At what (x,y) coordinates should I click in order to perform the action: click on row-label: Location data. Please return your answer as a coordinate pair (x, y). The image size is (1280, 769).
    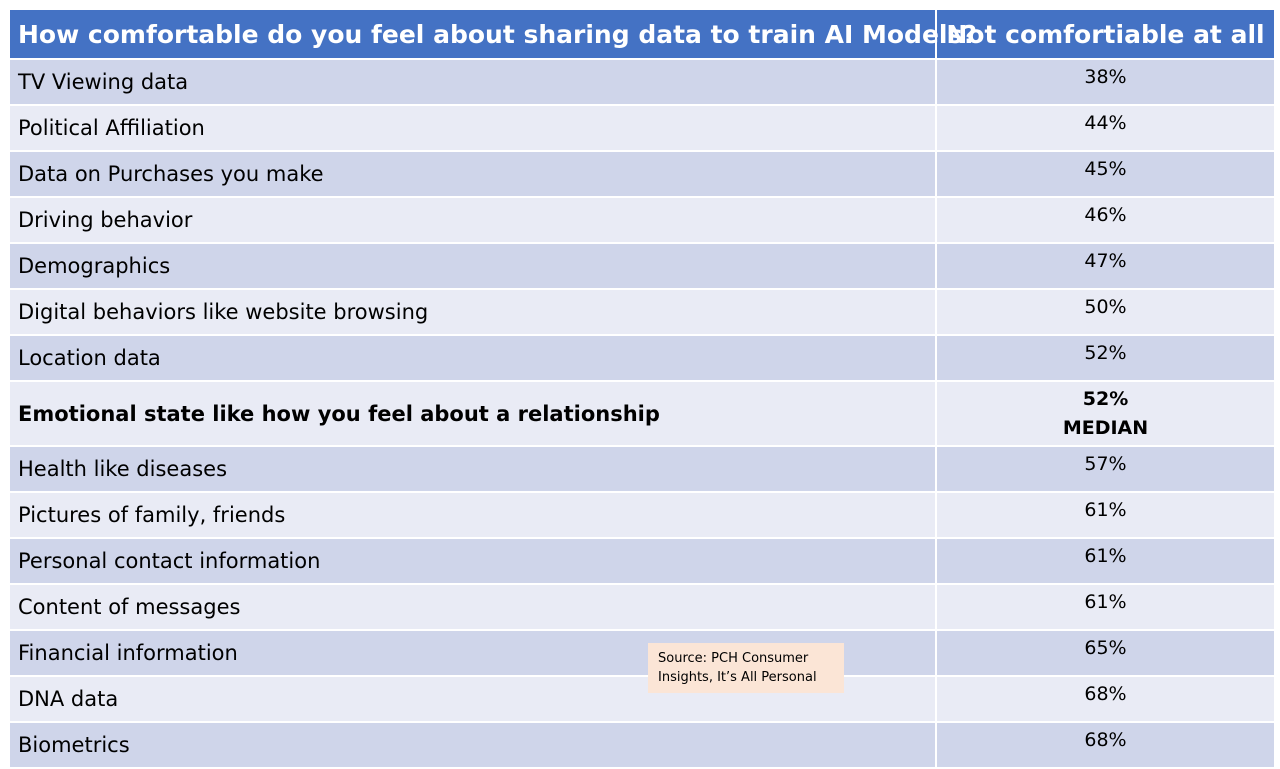
    Looking at the image, I should click on (472, 358).